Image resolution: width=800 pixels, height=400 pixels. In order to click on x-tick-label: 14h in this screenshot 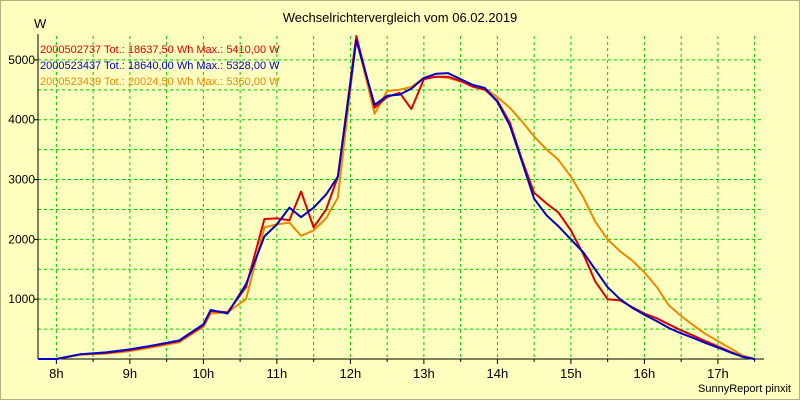, I will do `click(498, 373)`.